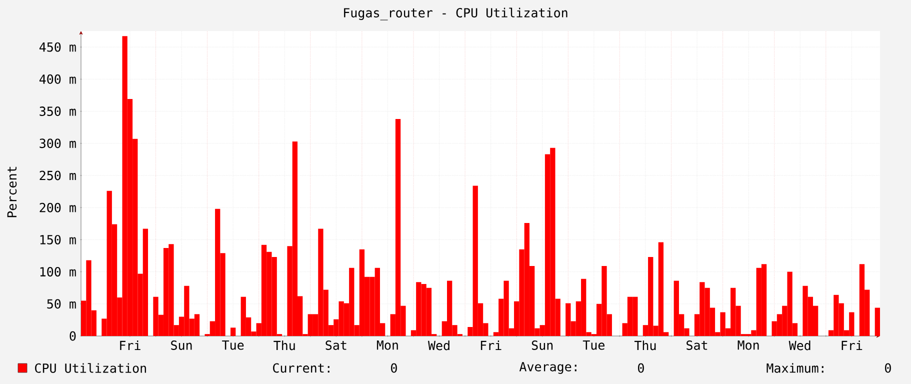  Describe the element at coordinates (57, 79) in the screenshot. I see `y-tick-label: 400 m` at that location.